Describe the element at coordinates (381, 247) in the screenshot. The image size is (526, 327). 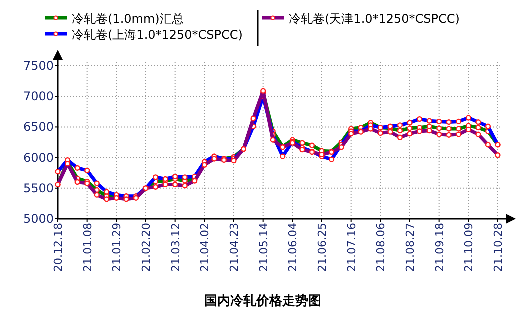
I see `x-tick-label: 21.08.06` at that location.